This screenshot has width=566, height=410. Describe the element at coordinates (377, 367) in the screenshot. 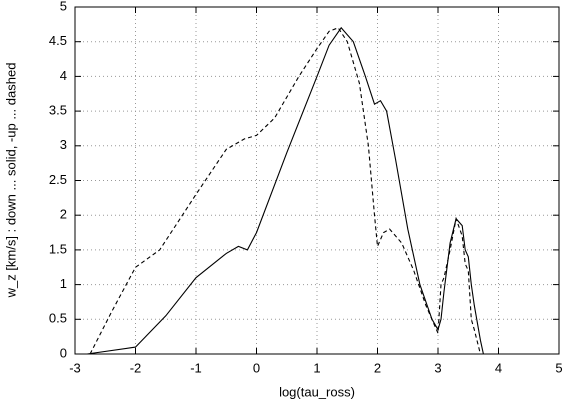

I see `x-tick-label: 2` at that location.